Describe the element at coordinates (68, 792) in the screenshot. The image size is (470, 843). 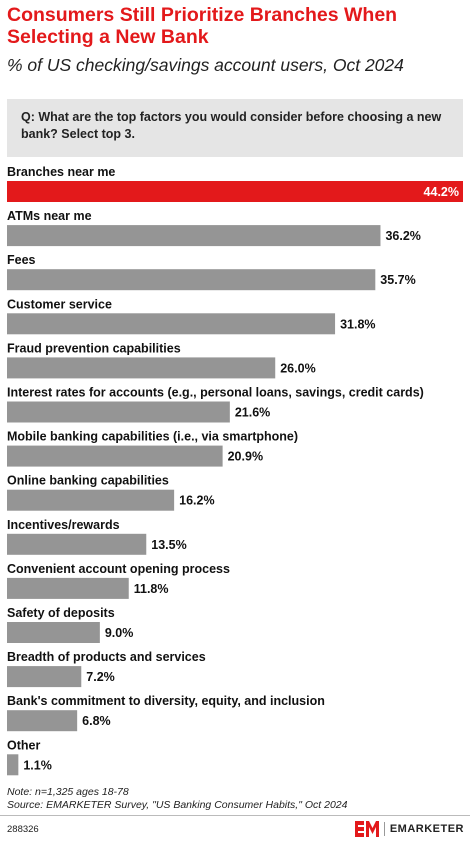
I see `note-text: Note: n=1,325 ages 18-78` at that location.